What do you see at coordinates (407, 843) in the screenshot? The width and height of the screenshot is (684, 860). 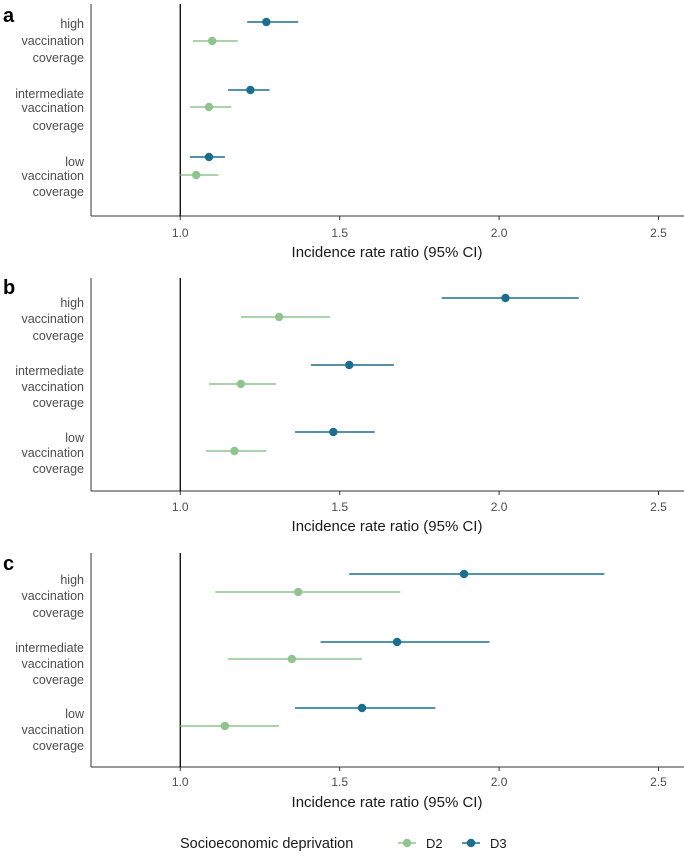 I see `legend-key-point-d2` at bounding box center [407, 843].